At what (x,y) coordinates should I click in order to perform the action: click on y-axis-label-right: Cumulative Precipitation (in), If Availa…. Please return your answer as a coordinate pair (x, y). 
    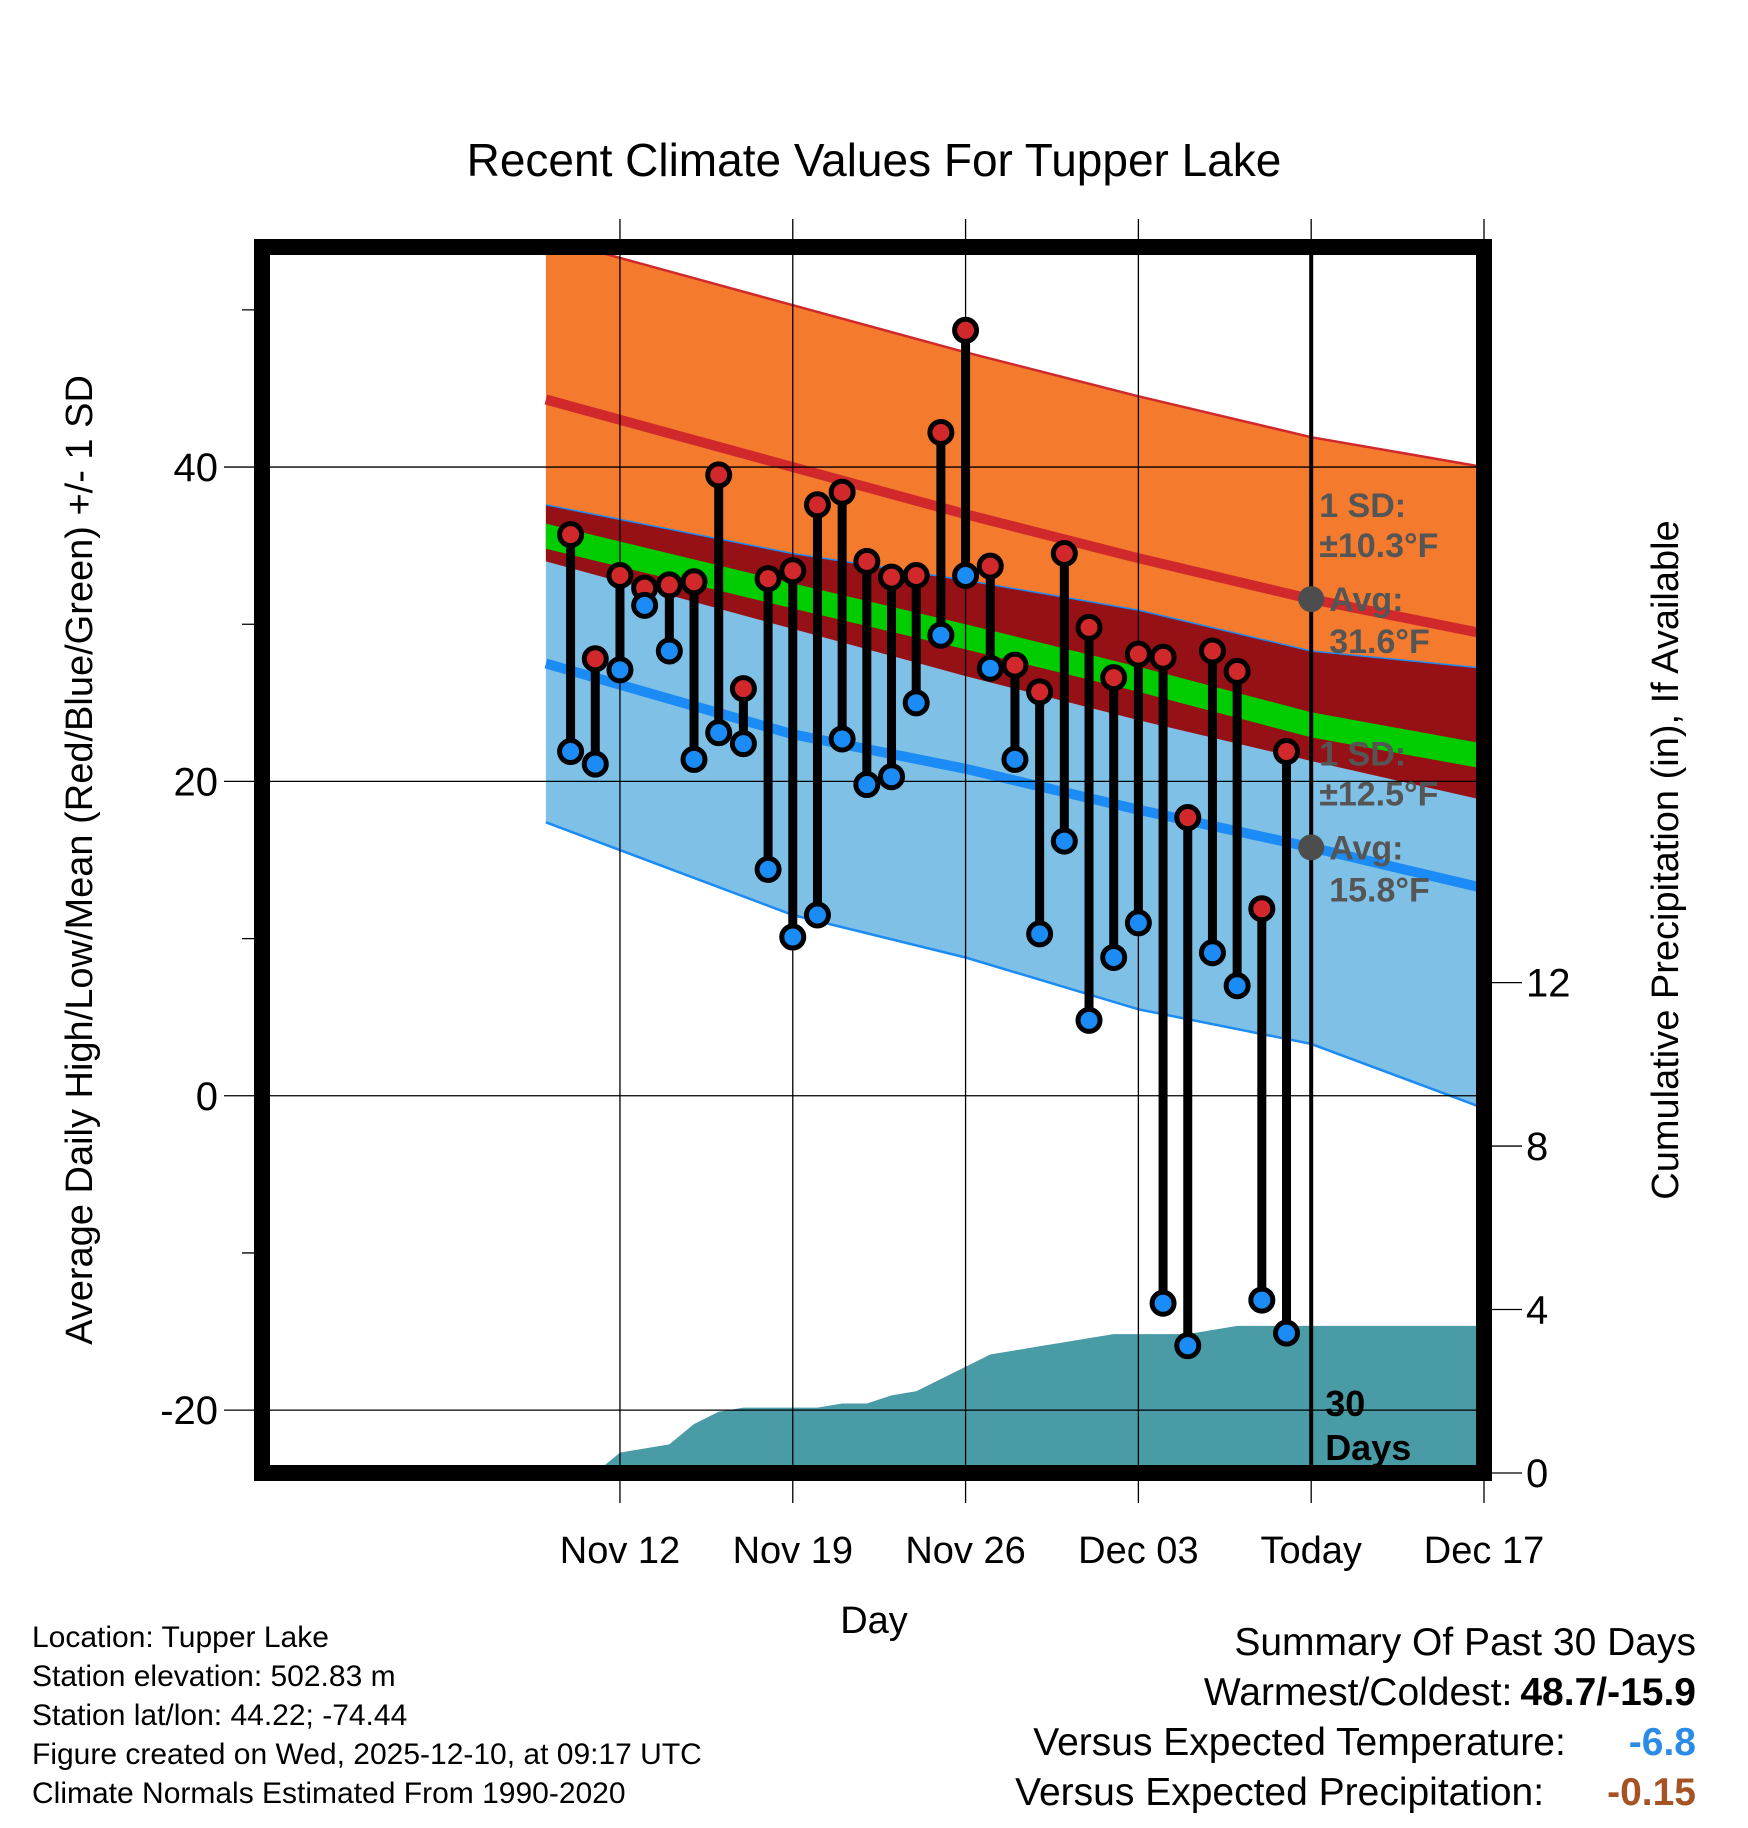
    Looking at the image, I should click on (1666, 859).